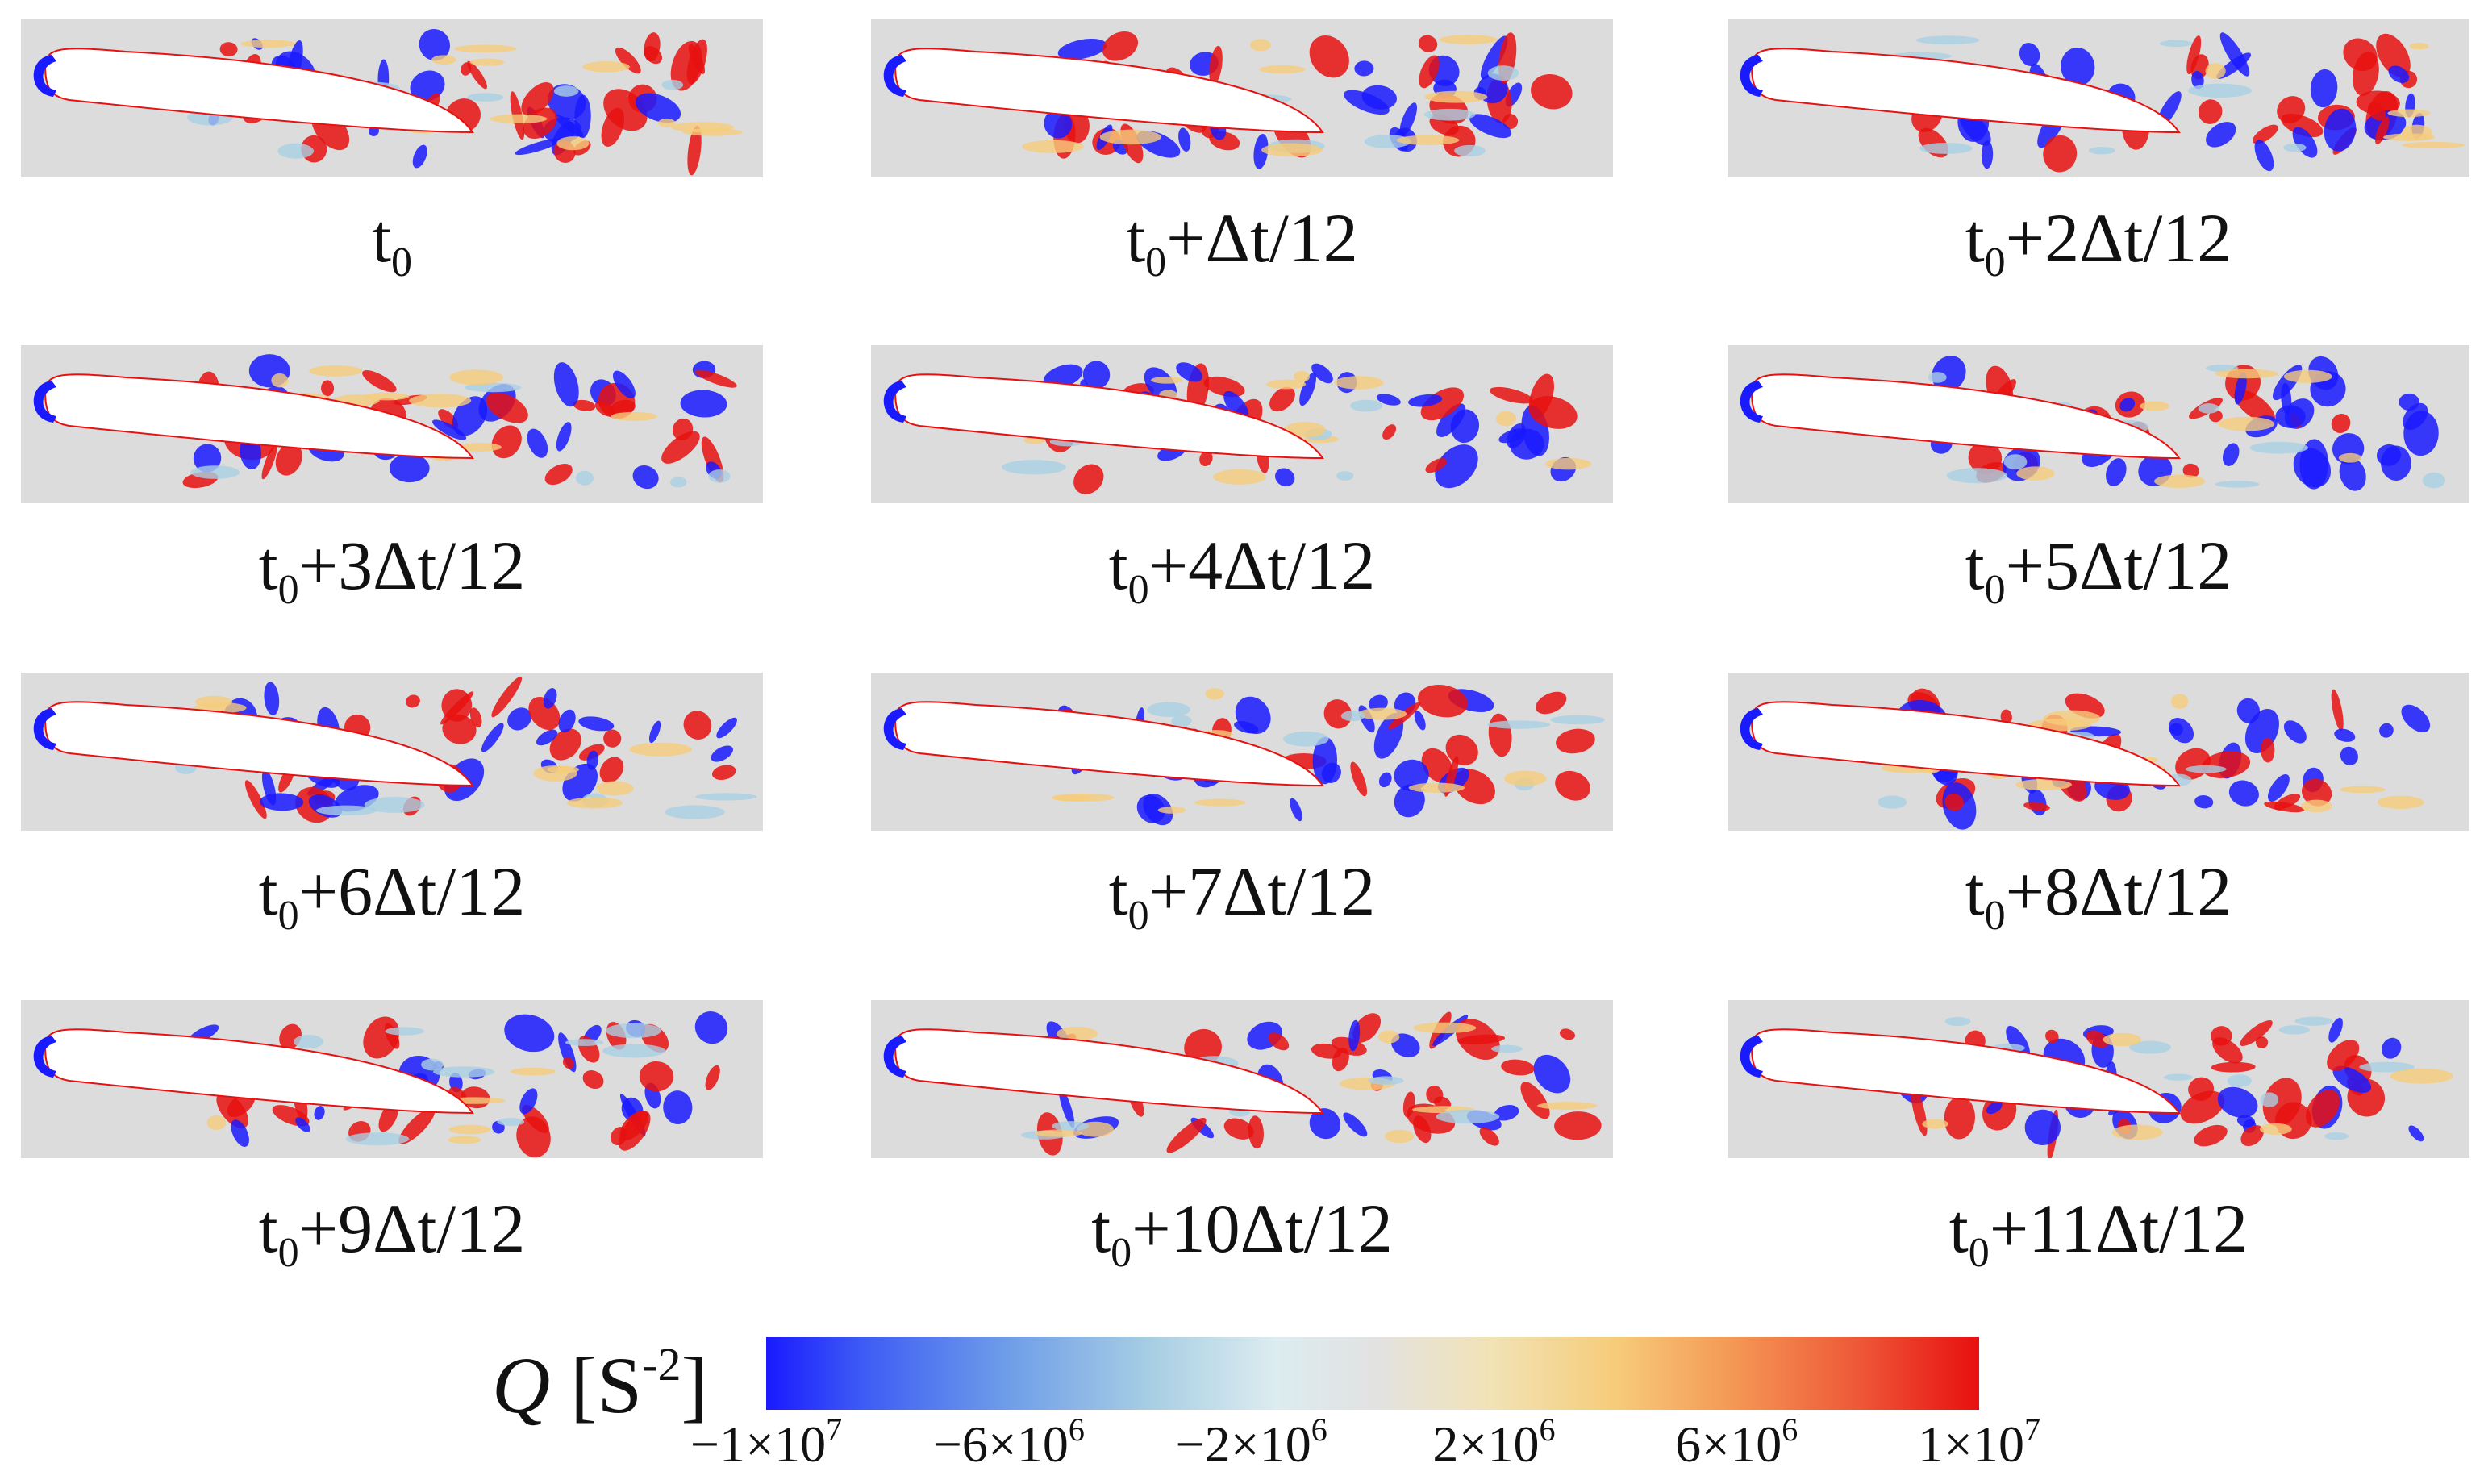 The height and width of the screenshot is (1484, 2484). I want to click on colorbar-tick-label: −2×10⁶, so click(1251, 1444).